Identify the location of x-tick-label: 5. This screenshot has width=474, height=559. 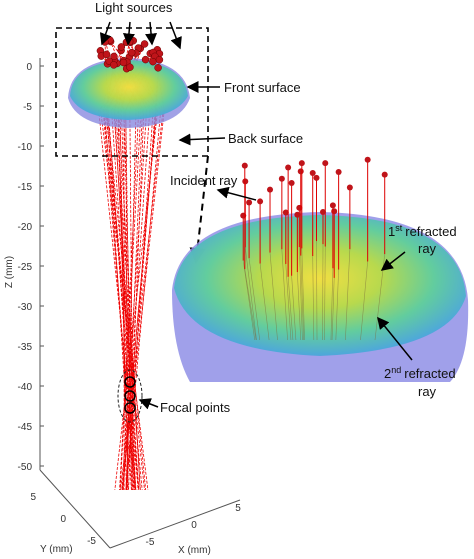
(238, 508).